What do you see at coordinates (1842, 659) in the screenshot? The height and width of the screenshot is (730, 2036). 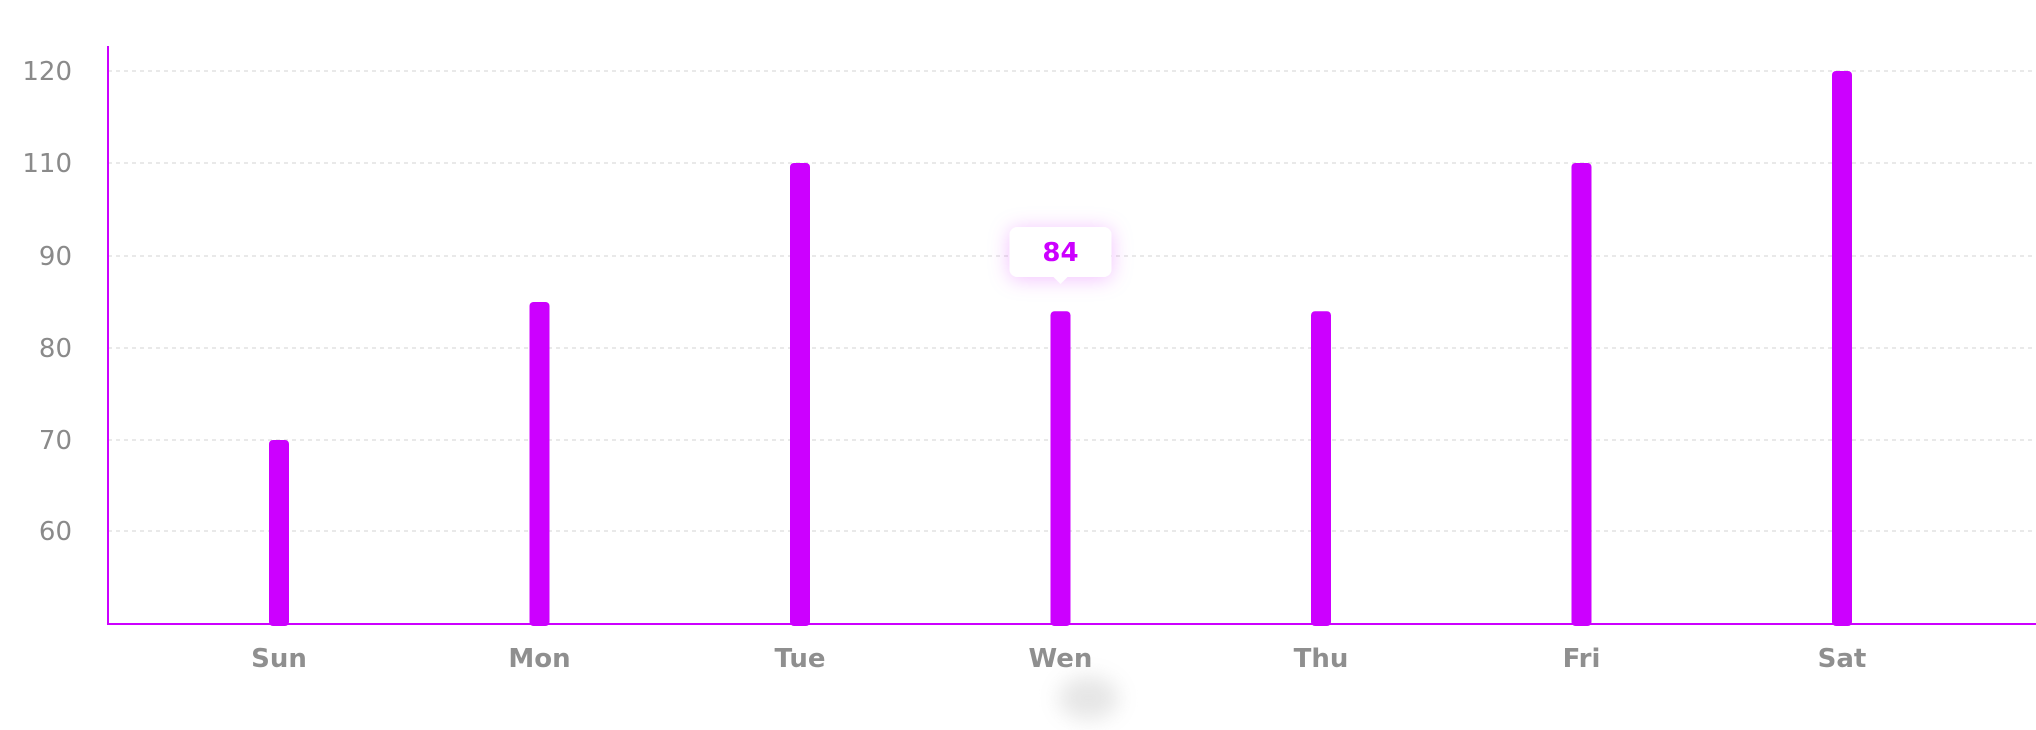 I see `x-tick-label: Sat` at bounding box center [1842, 659].